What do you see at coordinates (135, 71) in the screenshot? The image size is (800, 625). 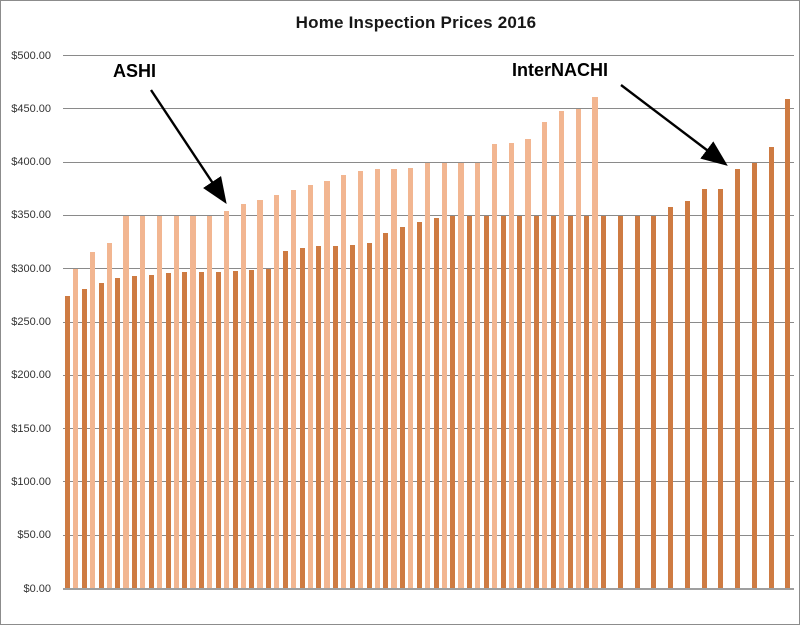 I see `ashi-annotation-label: ASHI` at bounding box center [135, 71].